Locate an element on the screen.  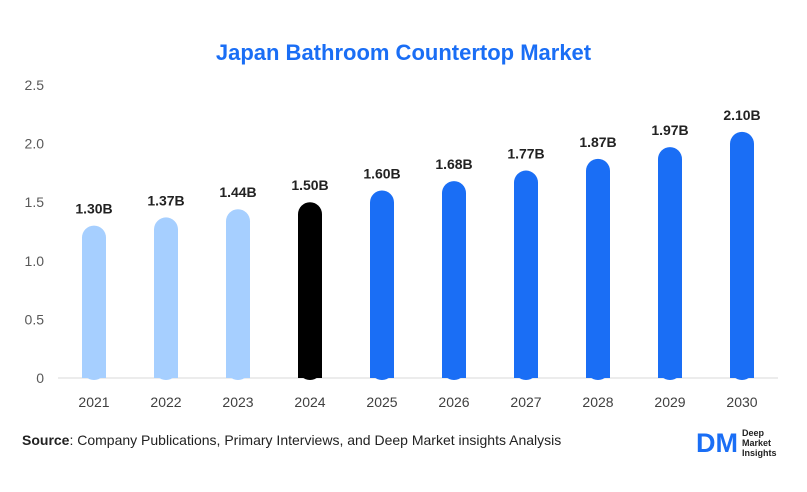
logo-mark-text: DM is located at coordinates (717, 443).